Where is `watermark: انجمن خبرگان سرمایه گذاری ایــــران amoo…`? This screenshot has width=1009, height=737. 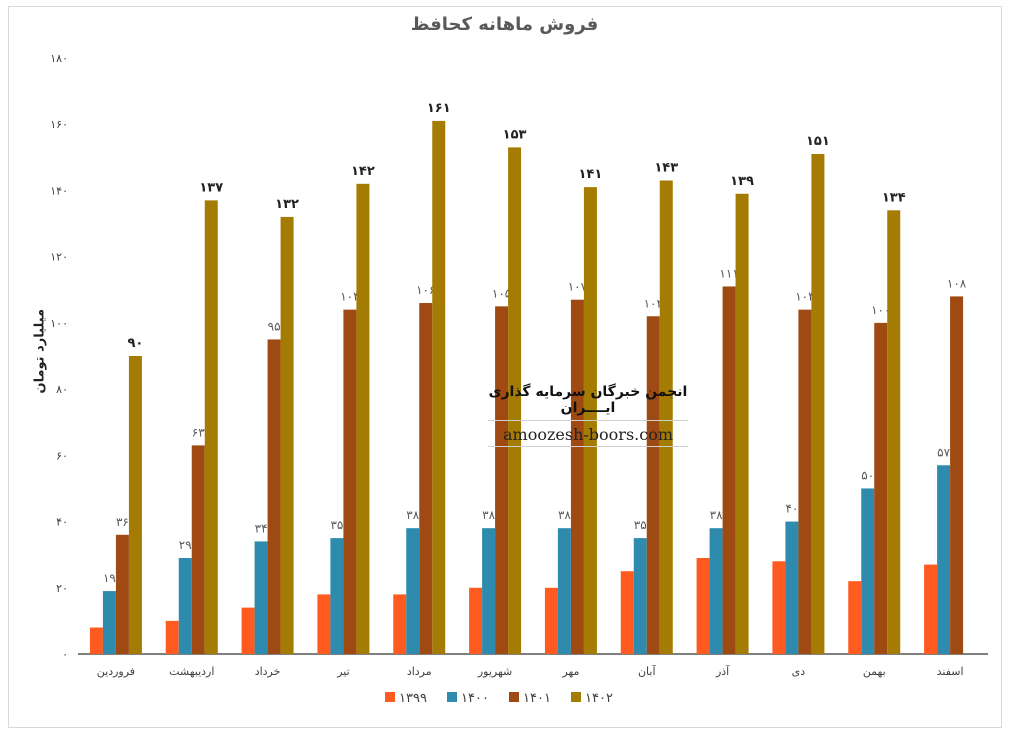
watermark: انجمن خبرگان سرمایه گذاری ایــــران amoo… is located at coordinates (588, 415).